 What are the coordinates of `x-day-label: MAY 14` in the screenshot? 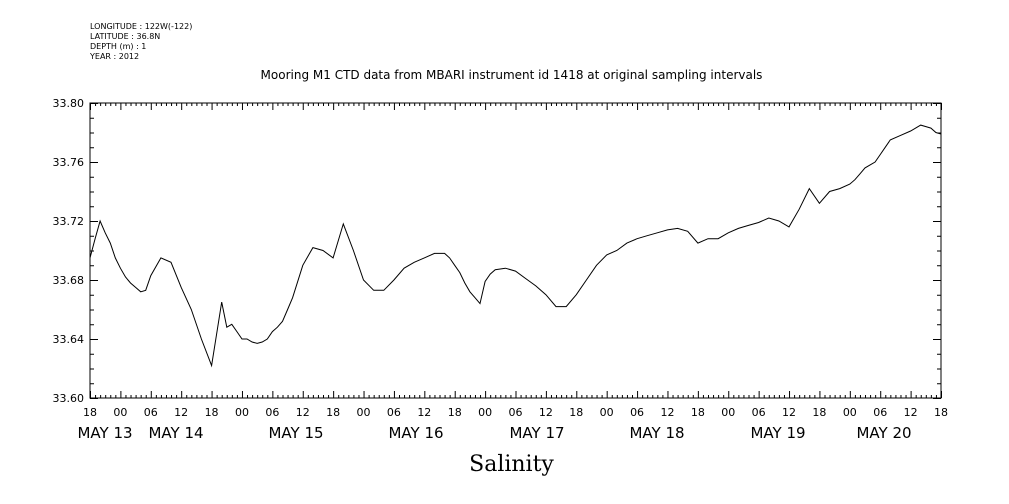 It's located at (175, 433).